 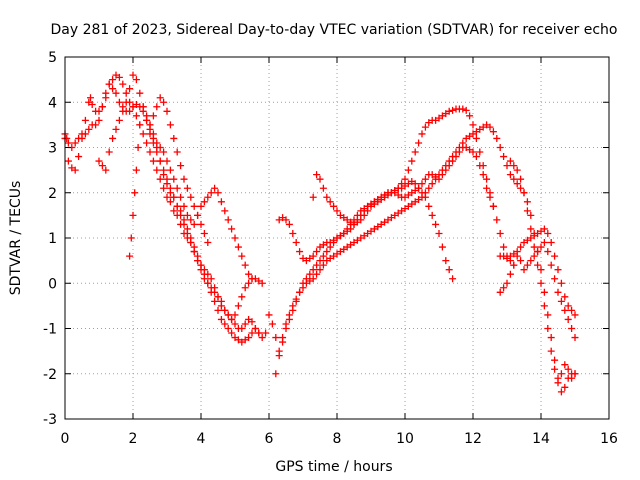 What do you see at coordinates (50, 420) in the screenshot?
I see `y-tick-label: -3` at bounding box center [50, 420].